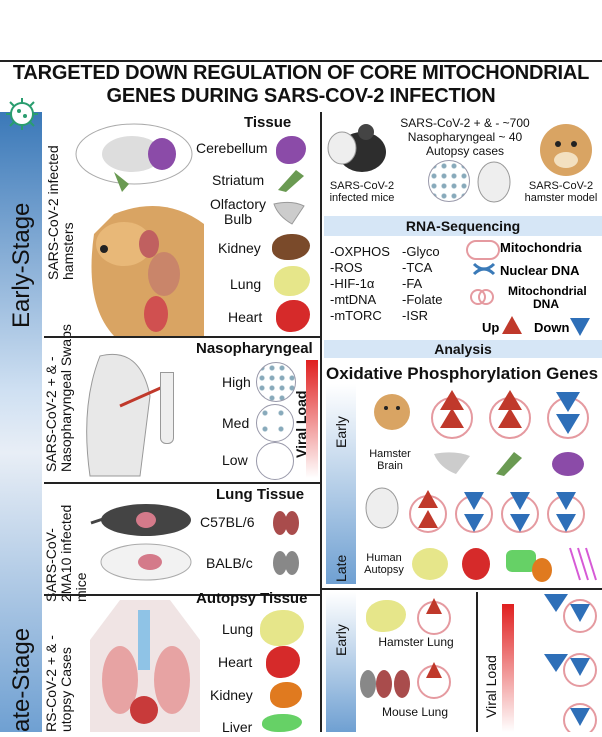 The image size is (602, 737). Describe the element at coordinates (58, 398) in the screenshot. I see `swabs-label: SARS-CoV-2 + & - Nasopharyngeal Swabs` at that location.